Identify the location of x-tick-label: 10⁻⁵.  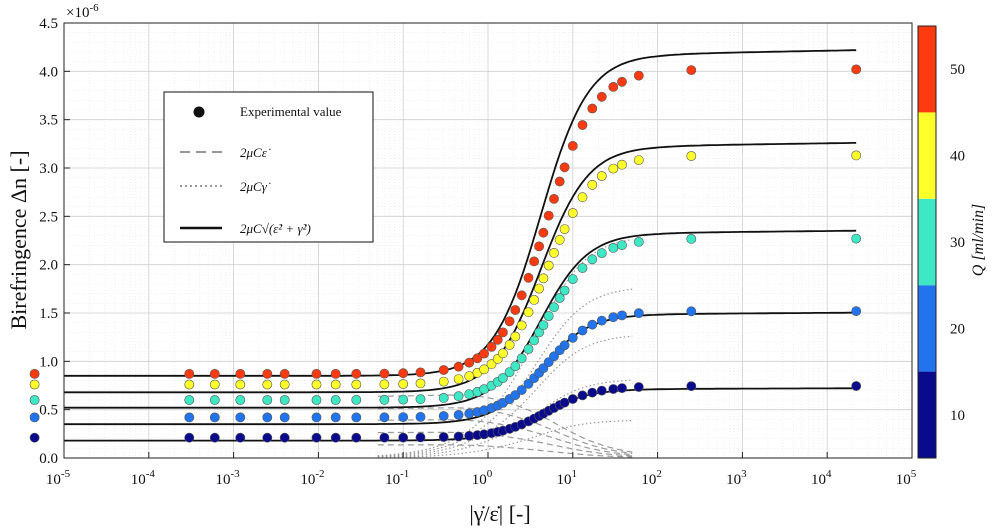
(58, 478).